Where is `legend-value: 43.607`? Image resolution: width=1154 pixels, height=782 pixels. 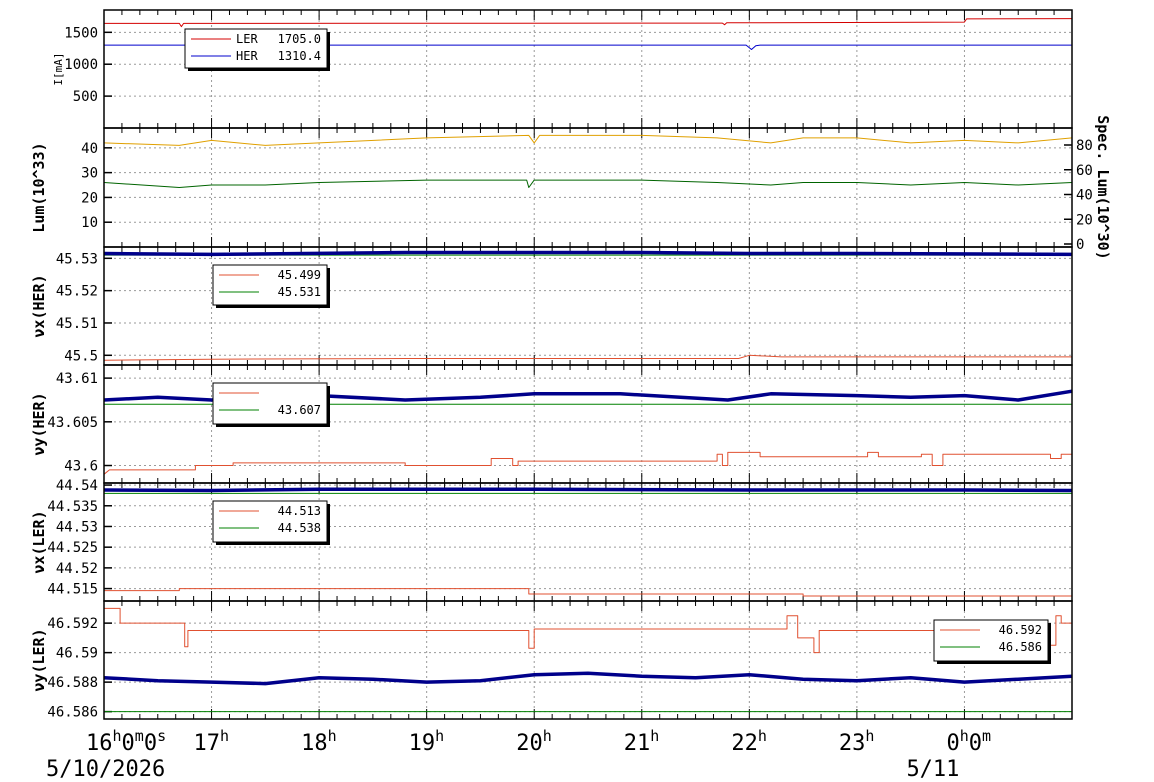 legend-value: 43.607 is located at coordinates (299, 410).